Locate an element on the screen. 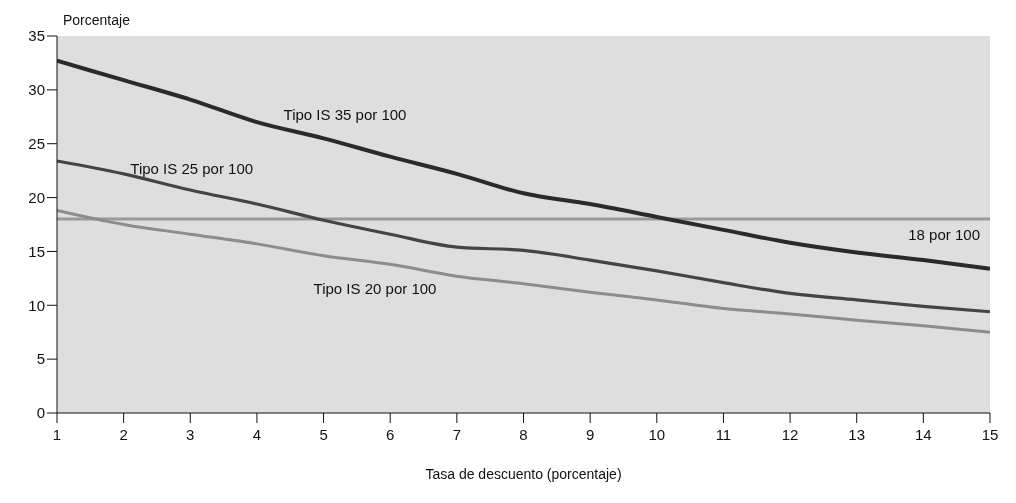  x-tick-label: 15 is located at coordinates (990, 434).